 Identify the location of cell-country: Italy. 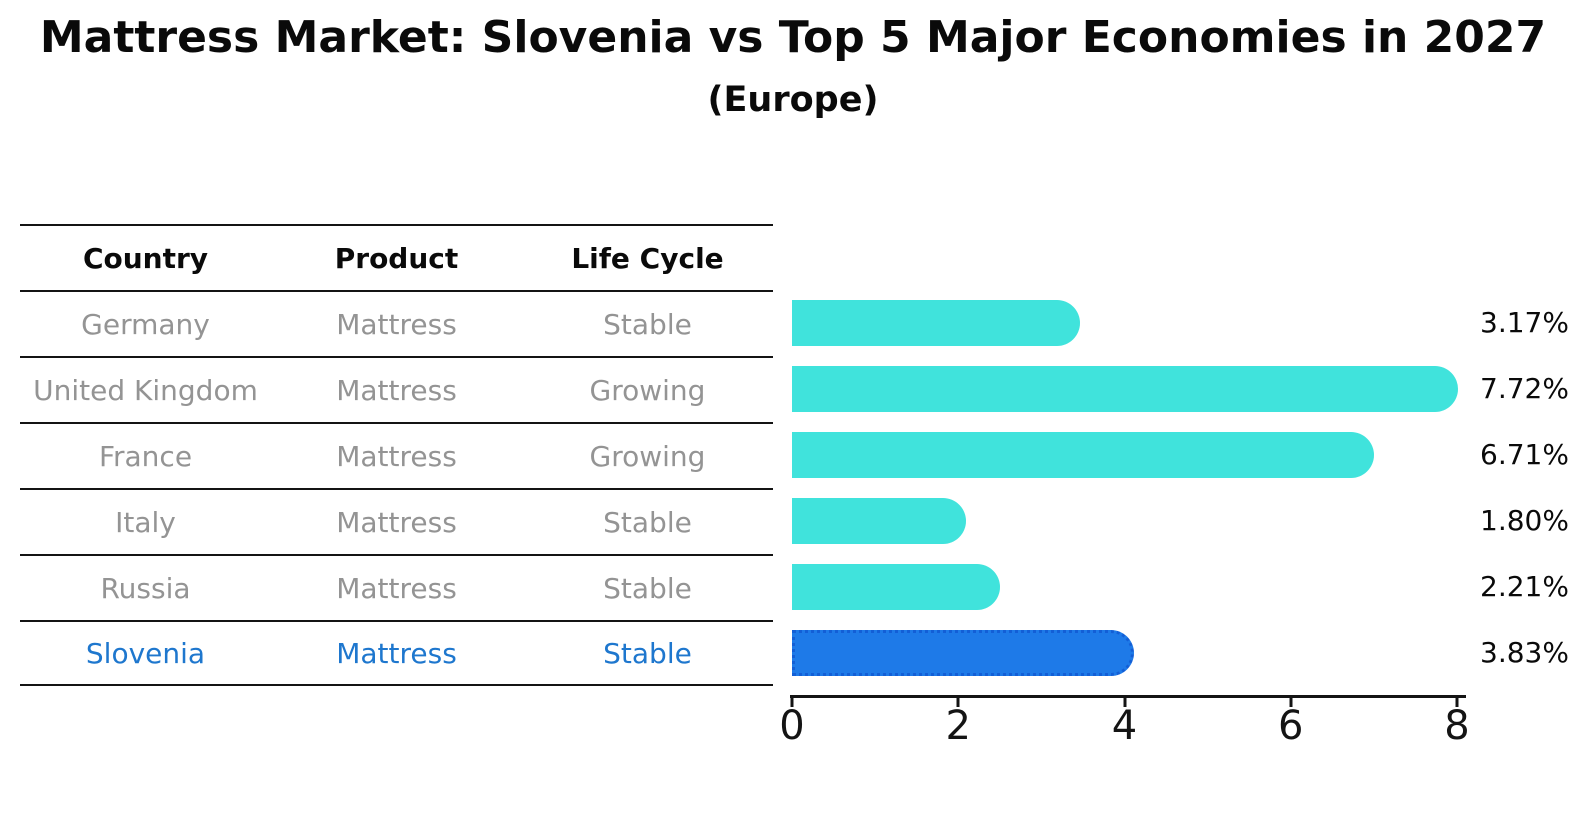
(145, 522).